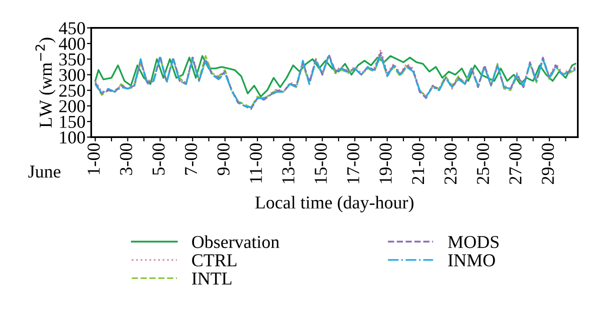  What do you see at coordinates (126, 159) in the screenshot?
I see `x-tick-label: 3-00` at bounding box center [126, 159].